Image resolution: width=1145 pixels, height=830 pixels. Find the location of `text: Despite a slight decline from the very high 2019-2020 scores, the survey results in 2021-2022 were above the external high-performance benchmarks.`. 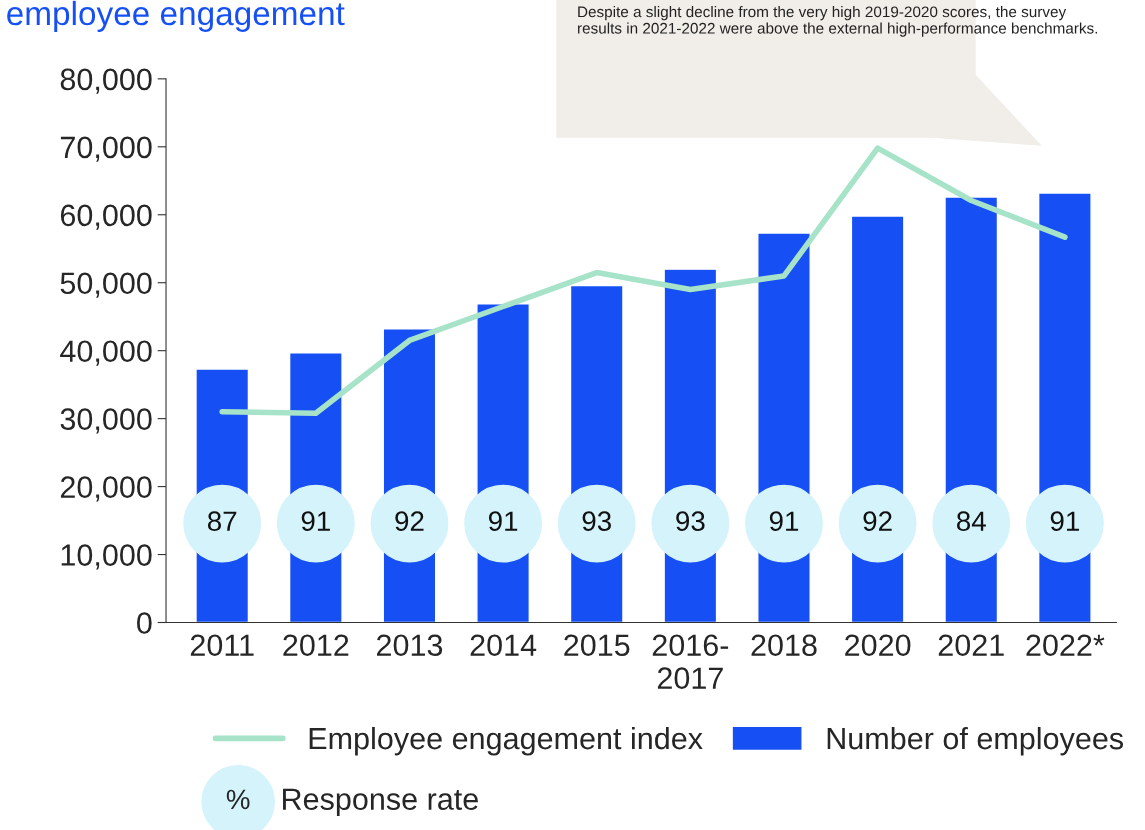

text: Despite a slight decline from the very high 2019-2020 scores, the survey results in 2021-2022 were above the external high-performance benchmarks. is located at coordinates (838, 21).